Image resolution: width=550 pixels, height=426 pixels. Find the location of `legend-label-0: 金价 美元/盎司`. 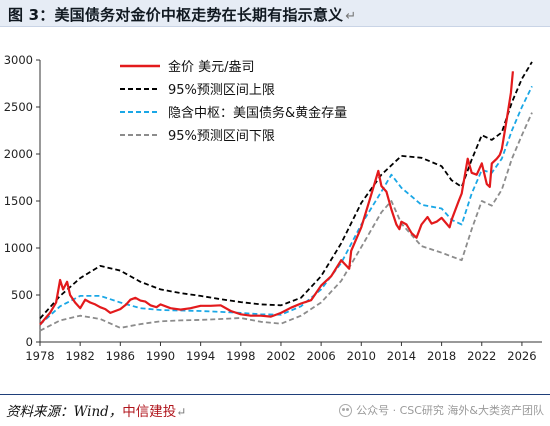

legend-label-0: 金价 美元/盎司 is located at coordinates (211, 67).